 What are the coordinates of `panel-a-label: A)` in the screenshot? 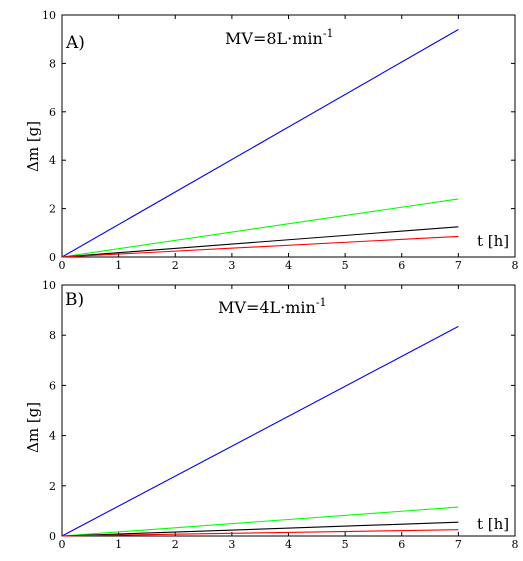 It's located at (75, 43).